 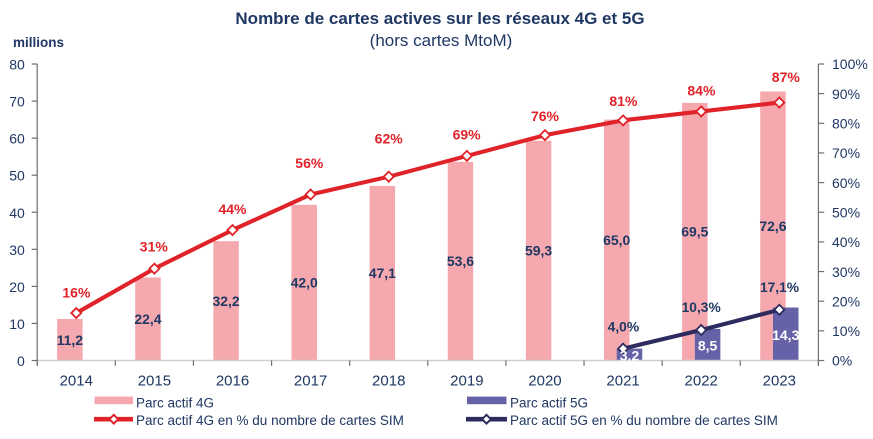 I want to click on svg-text: 50%, so click(x=846, y=212).